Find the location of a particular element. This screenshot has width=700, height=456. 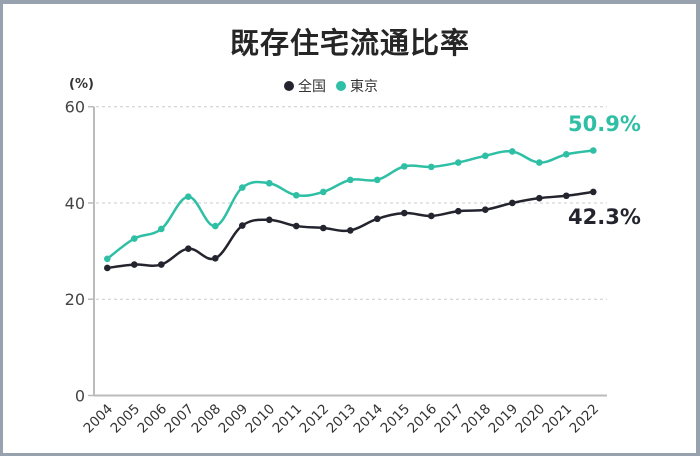

y-tick-label: 40 is located at coordinates (75, 203).